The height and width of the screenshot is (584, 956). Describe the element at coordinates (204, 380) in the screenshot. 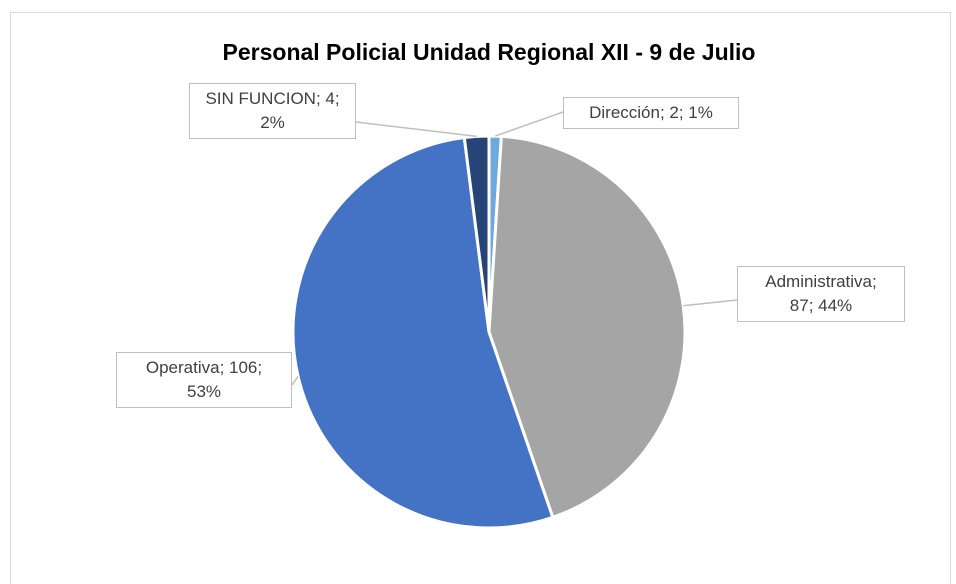

I see `data-label: Operativa; 106; 53%` at that location.